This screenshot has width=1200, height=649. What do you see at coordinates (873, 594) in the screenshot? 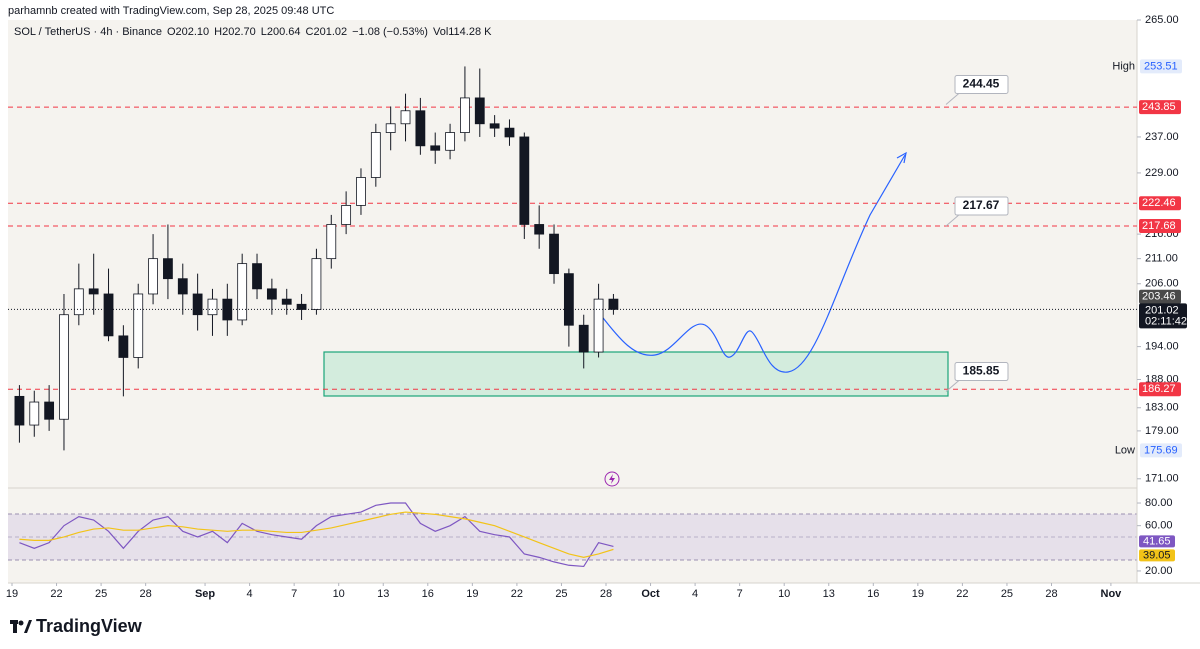
I see `x-tick-label: 16` at bounding box center [873, 594].